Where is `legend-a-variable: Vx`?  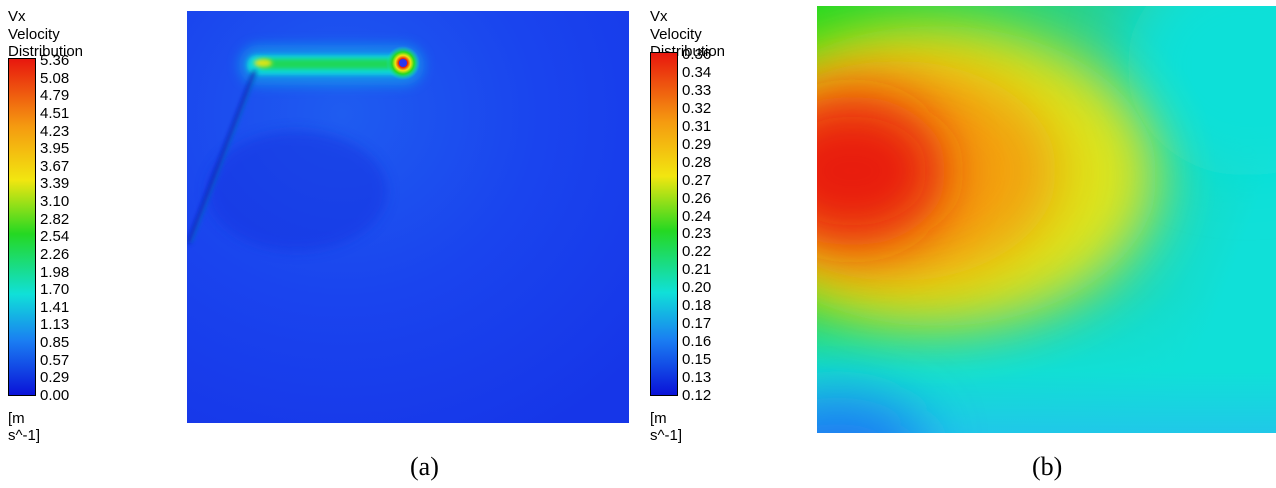
legend-a-variable: Vx is located at coordinates (17, 16).